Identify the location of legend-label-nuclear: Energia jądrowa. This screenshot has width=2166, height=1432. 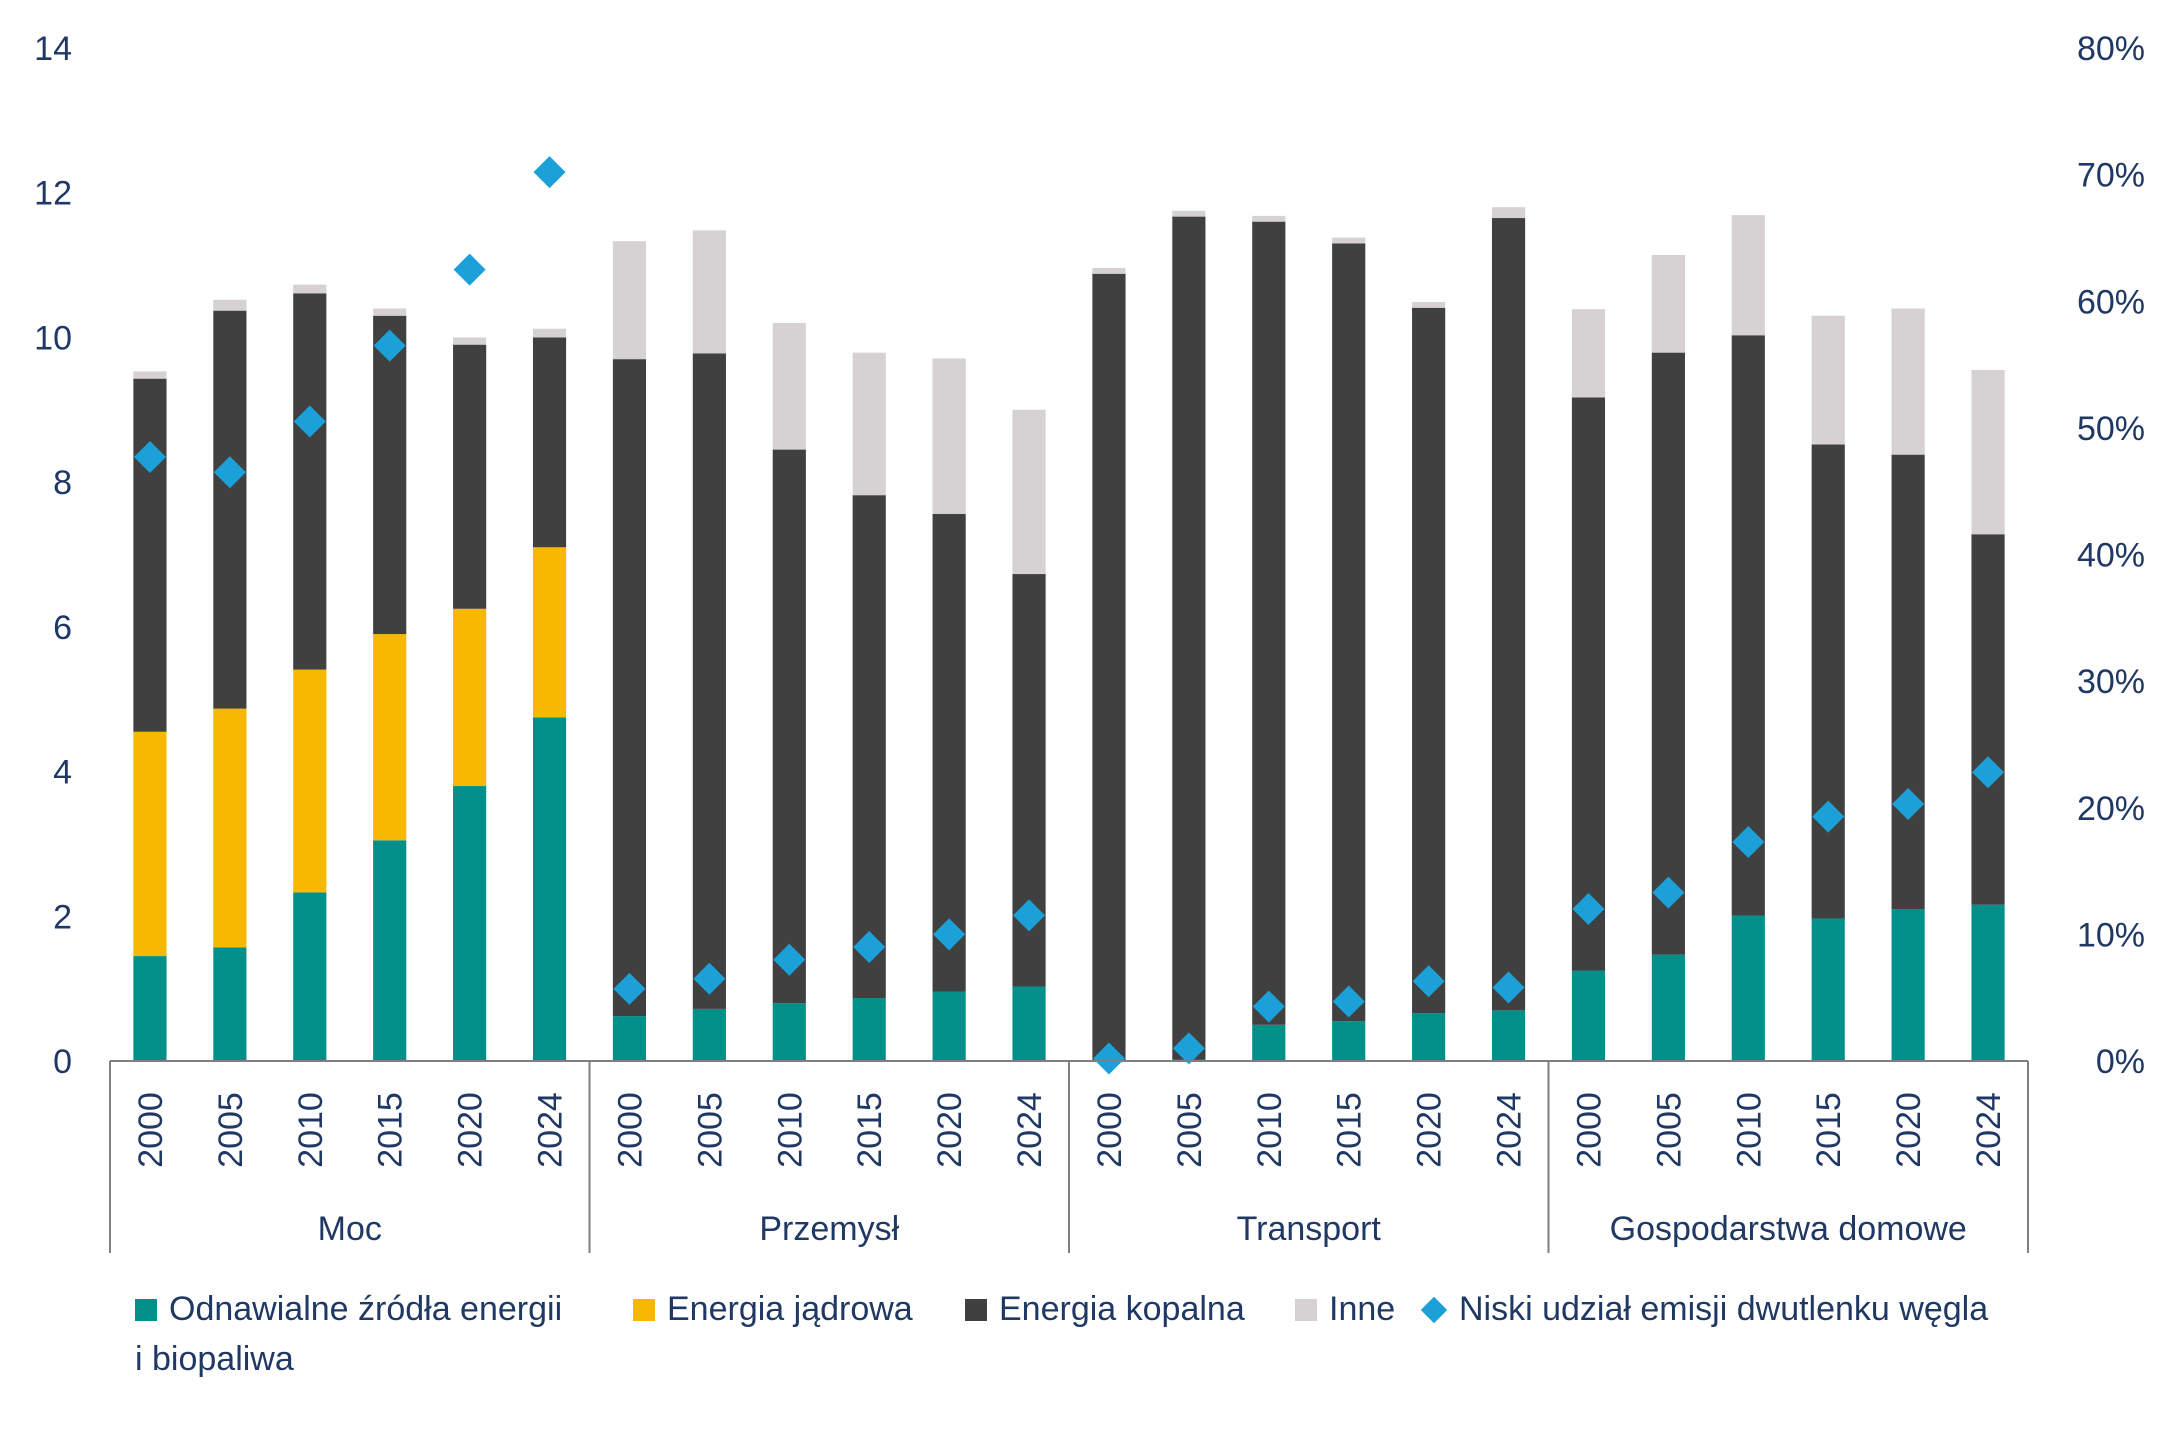
(790, 1309).